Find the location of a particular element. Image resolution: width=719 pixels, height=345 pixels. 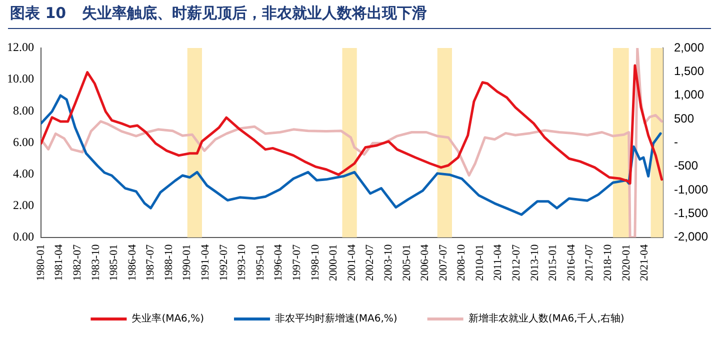

chart-title: 图表 10 失业率触底、时薪见顶后，非农就业人数将出现下滑 is located at coordinates (218, 13).